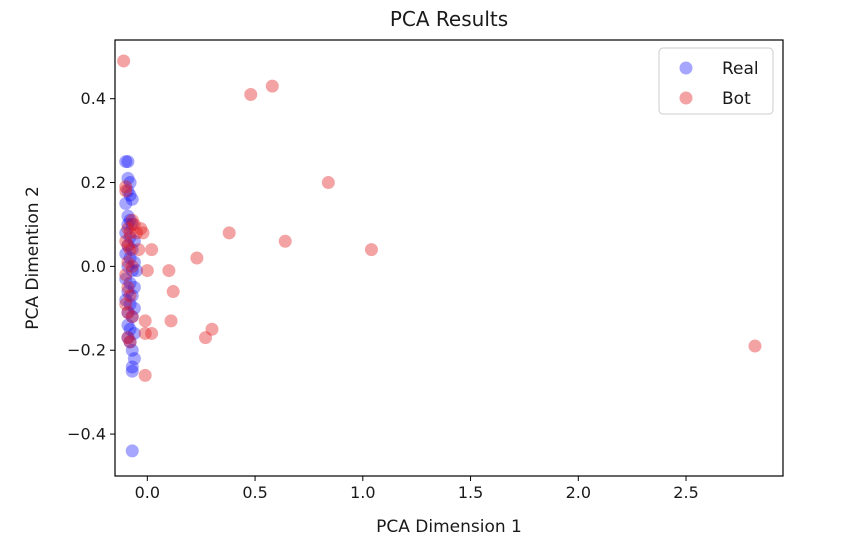 Image resolution: width=844 pixels, height=544 pixels. Describe the element at coordinates (86, 350) in the screenshot. I see `y-tick-label: −0.2` at that location.